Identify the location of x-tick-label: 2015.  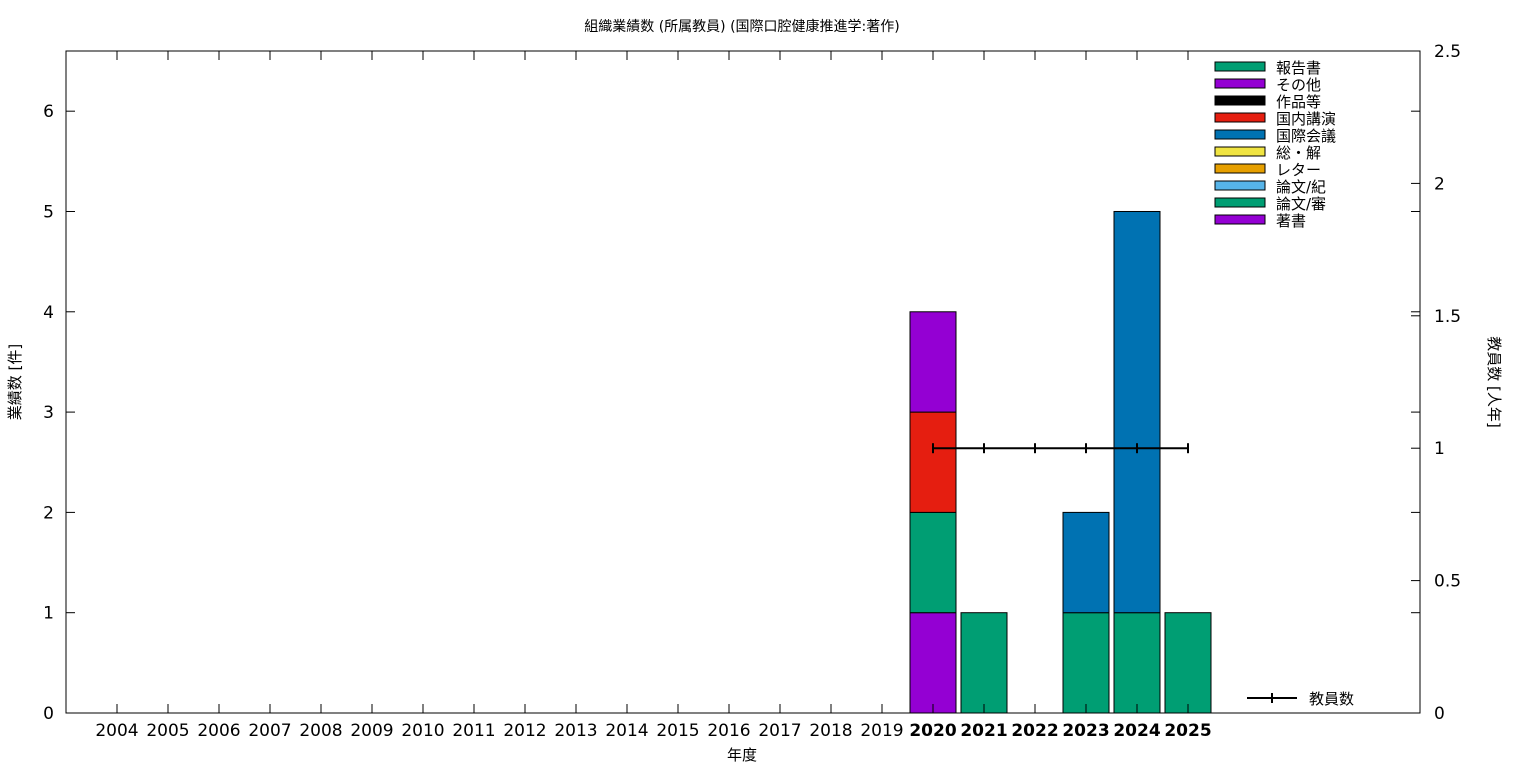
(677, 731).